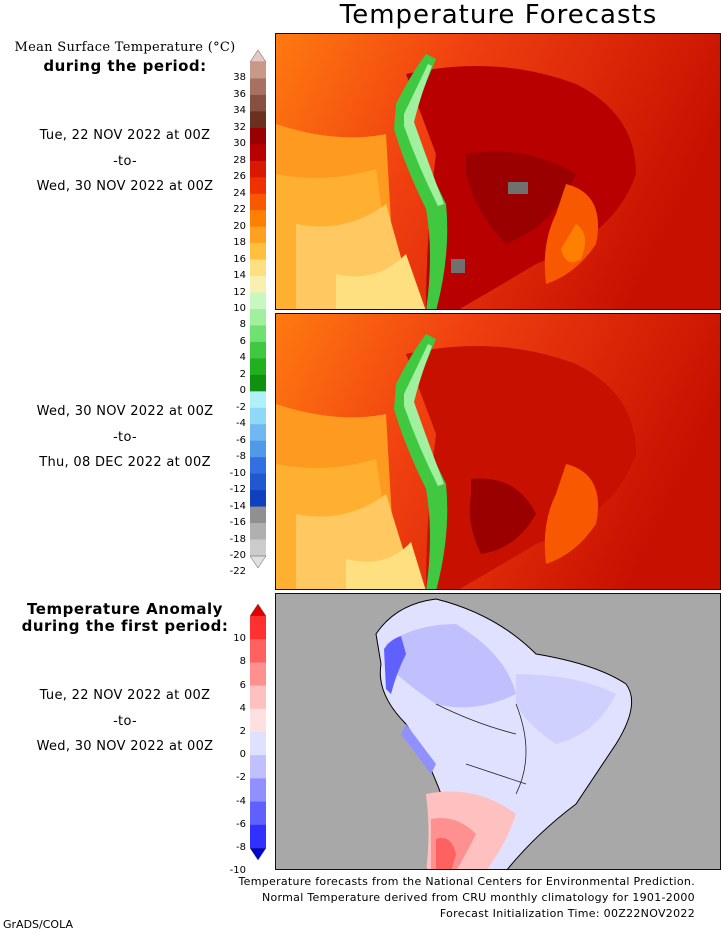 The height and width of the screenshot is (934, 722). I want to click on period3-start: Tue, 22 NOV 2022 at 00Z, so click(125, 695).